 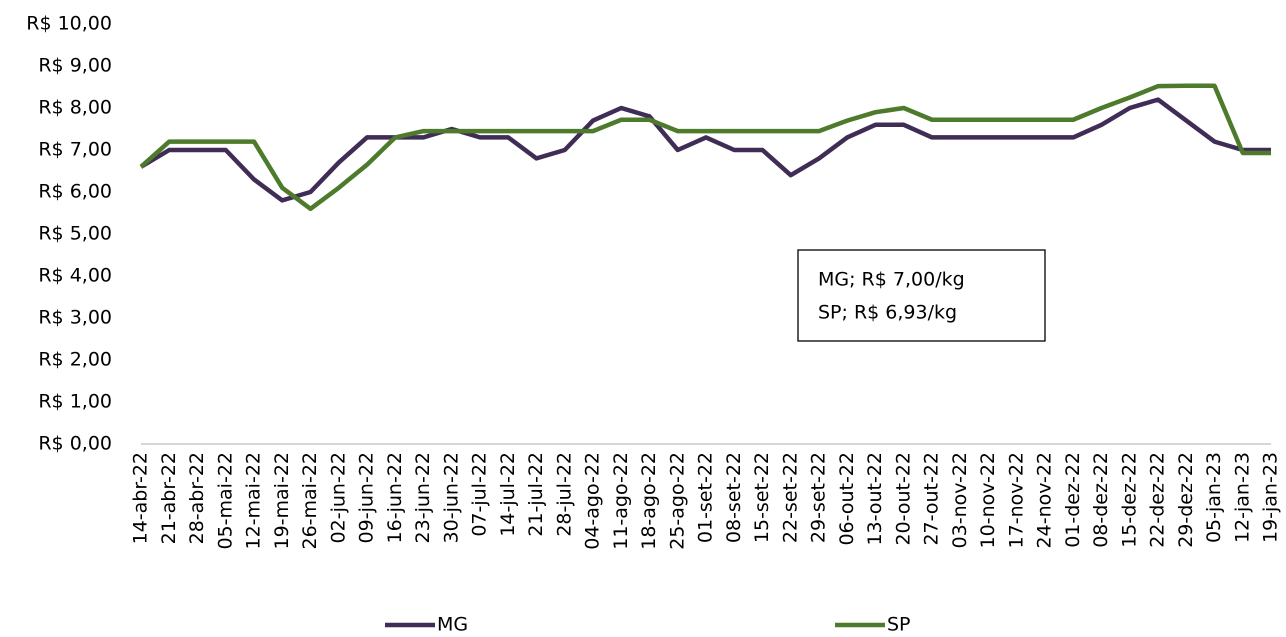 What do you see at coordinates (75, 276) in the screenshot?
I see `y-tick-label: R$ 4,00` at bounding box center [75, 276].